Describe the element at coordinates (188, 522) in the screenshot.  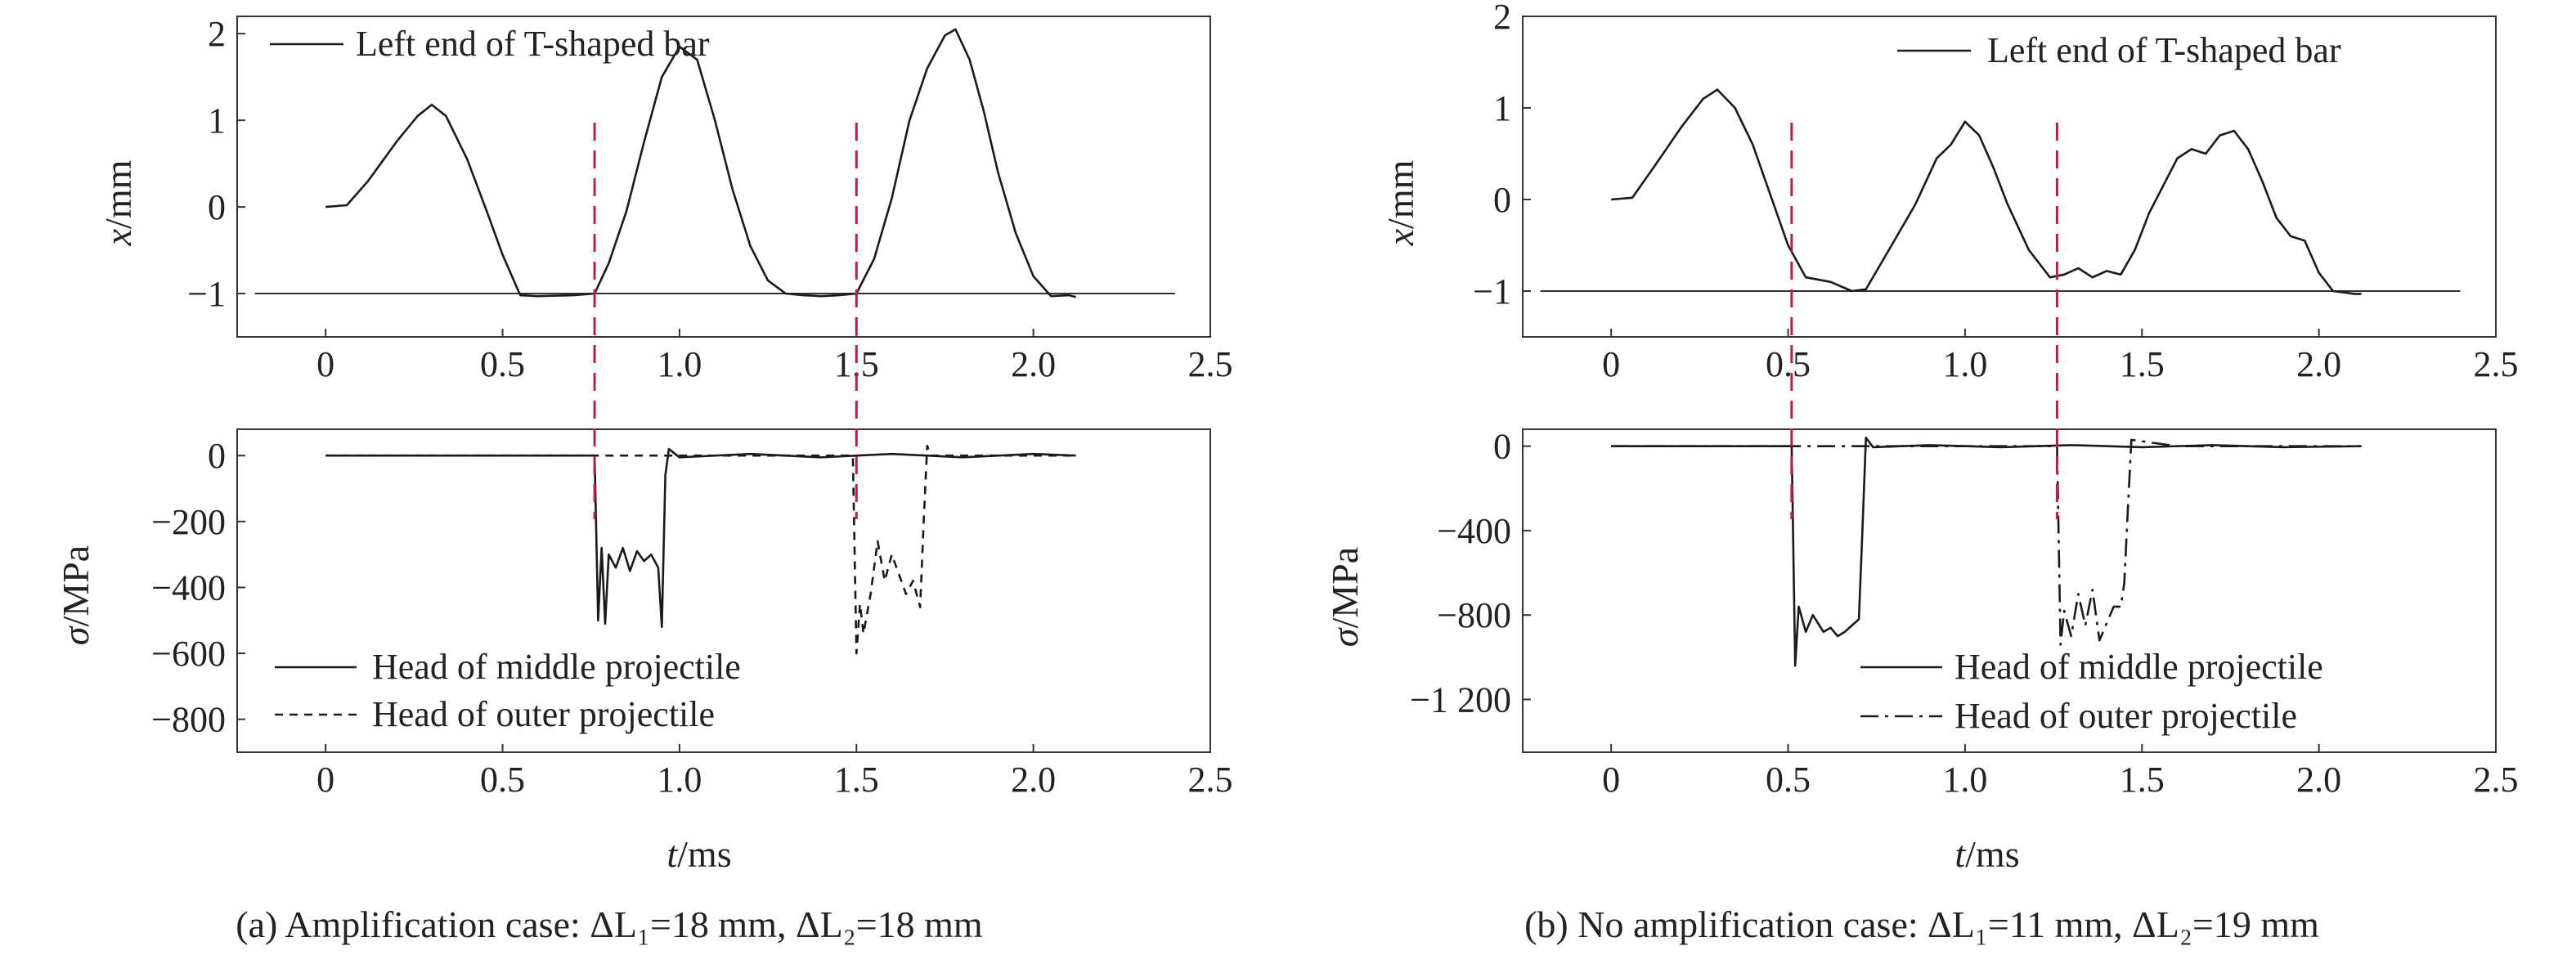
I see `a-bottom-y-tick-label: −200` at that location.